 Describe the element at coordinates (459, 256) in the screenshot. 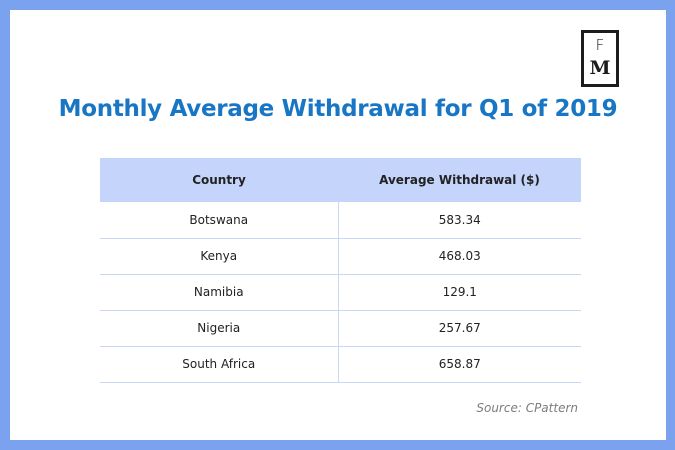

I see `withdrawal-value-cell: 468.03` at that location.